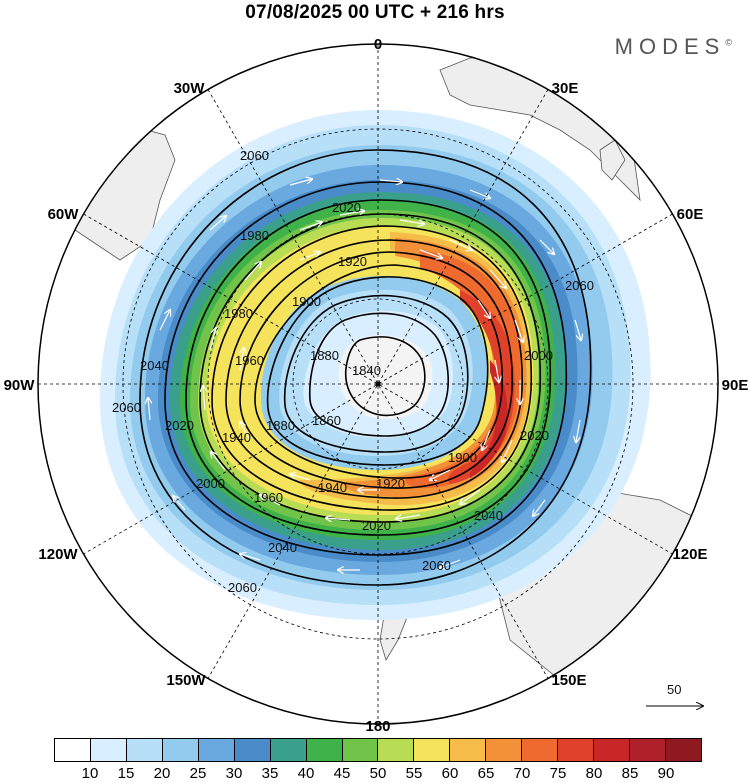  Describe the element at coordinates (670, 46) in the screenshot. I see `brand-name: MODES` at that location.